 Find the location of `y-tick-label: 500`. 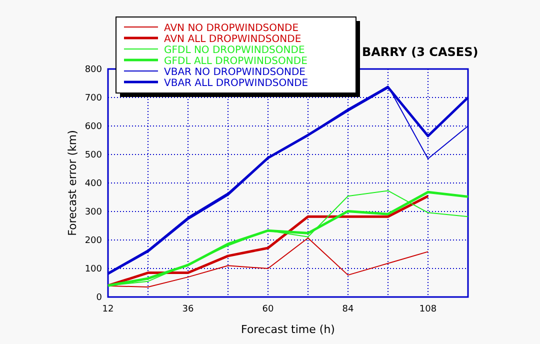

y-tick-label: 500 is located at coordinates (93, 155).